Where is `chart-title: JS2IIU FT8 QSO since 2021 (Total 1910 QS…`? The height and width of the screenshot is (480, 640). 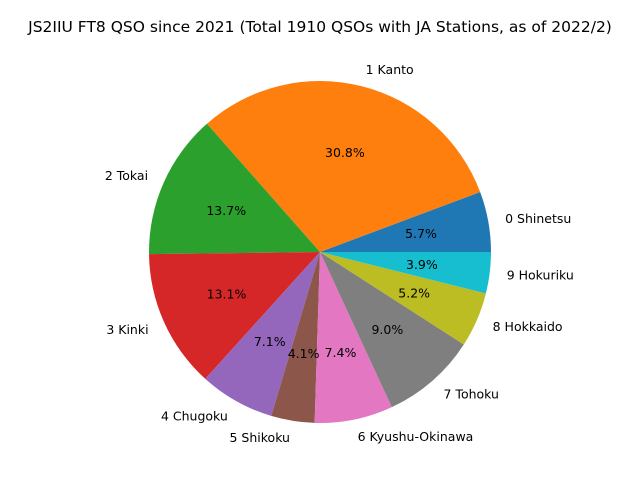
chart-title: JS2IIU FT8 QSO since 2021 (Total 1910 QS… is located at coordinates (320, 27).